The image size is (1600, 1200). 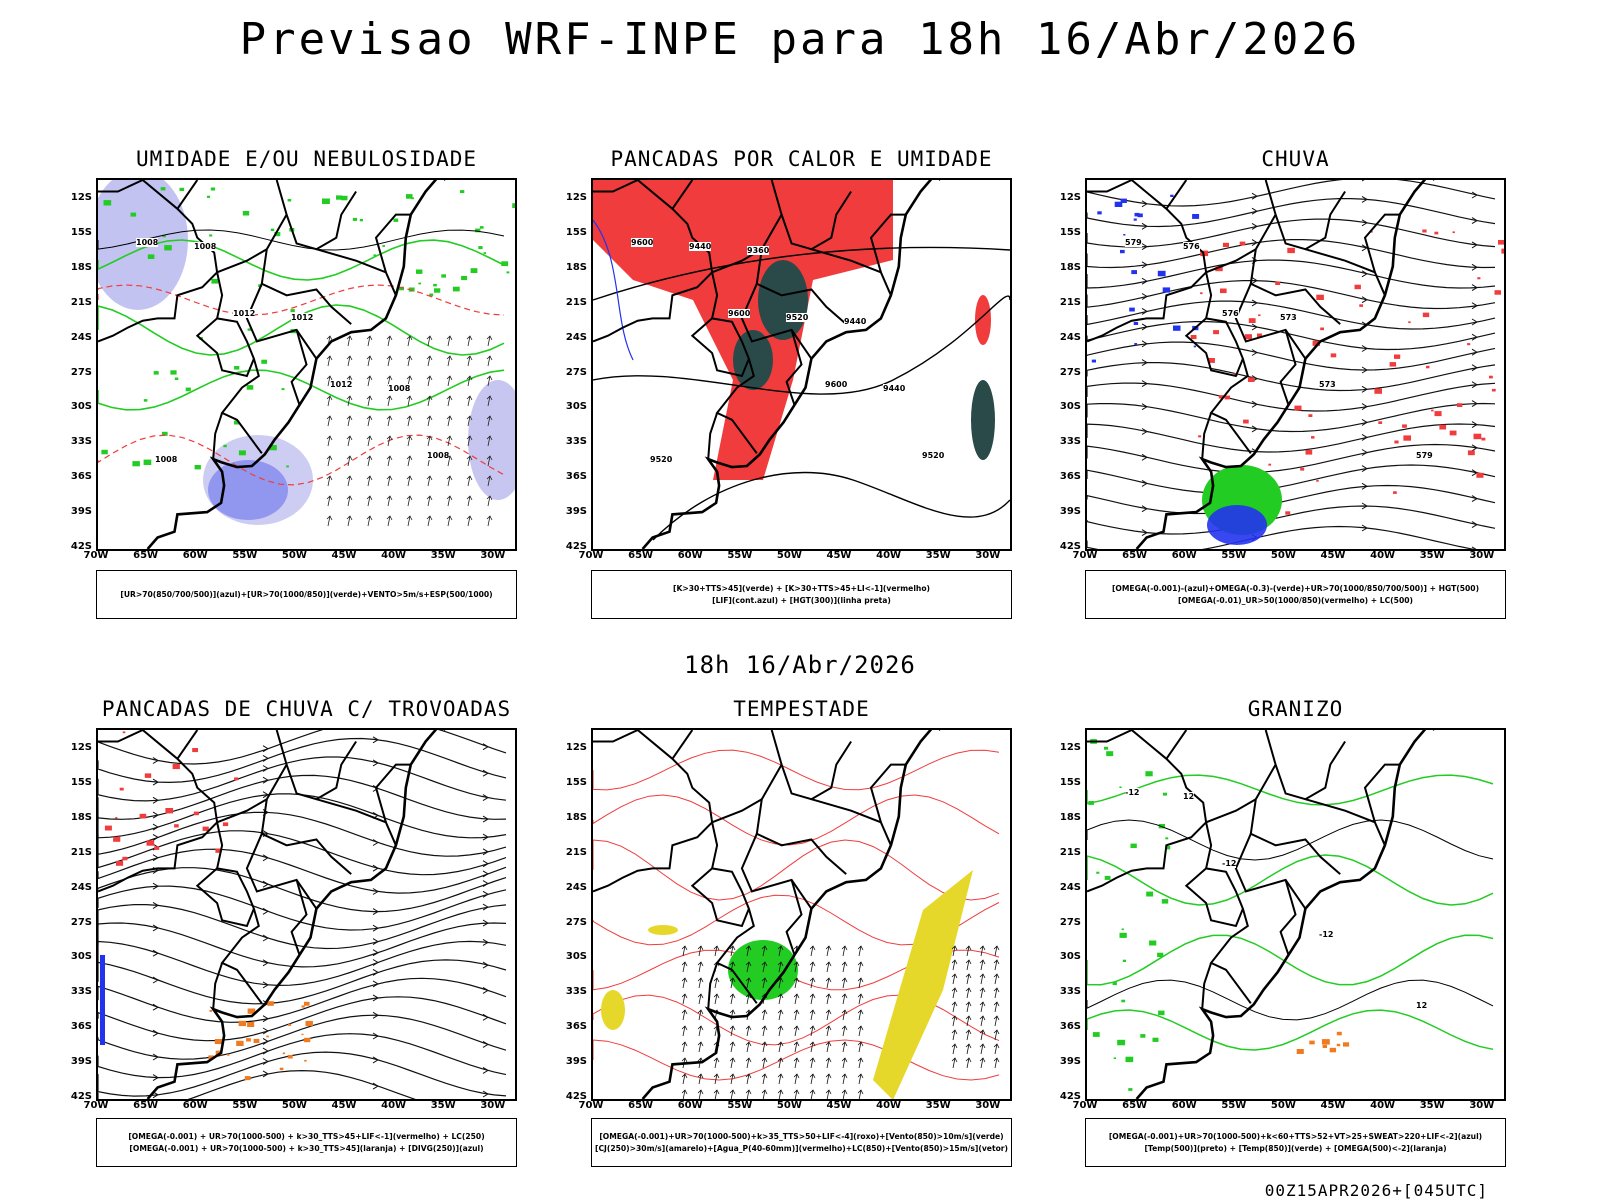 I want to click on run-stamp: 00Z15APR2026+[045UTC], so click(x=1376, y=1190).